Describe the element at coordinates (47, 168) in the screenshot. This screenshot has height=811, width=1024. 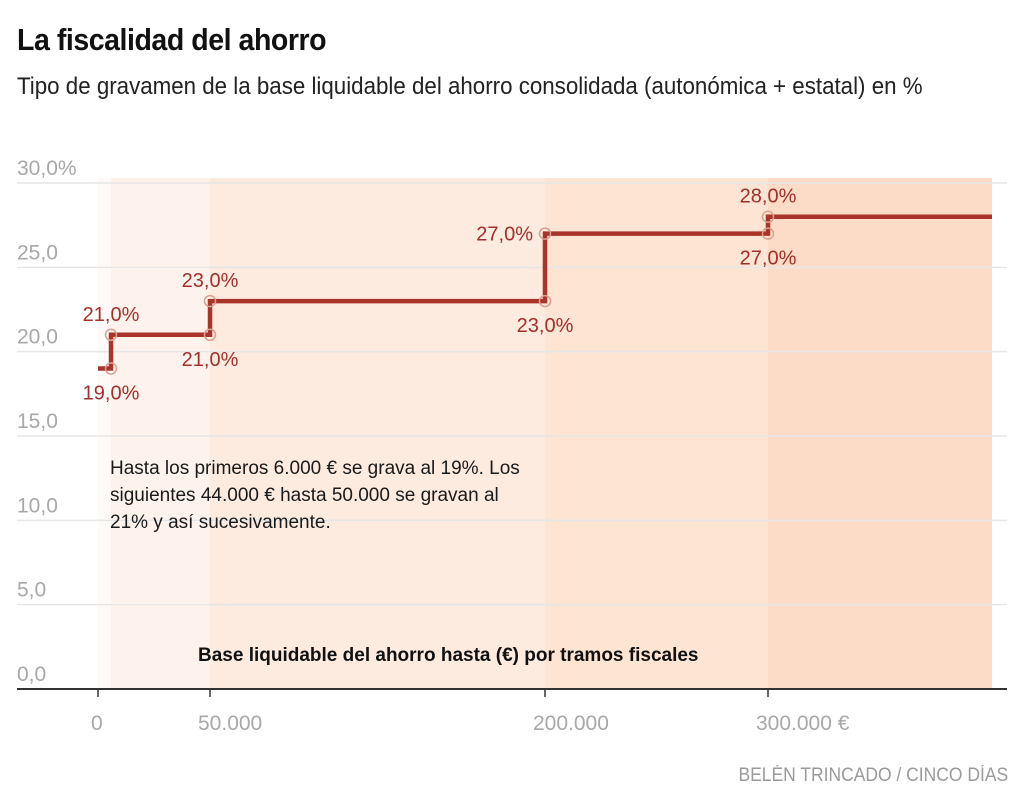
I see `y-tick-label: 30,0%` at that location.